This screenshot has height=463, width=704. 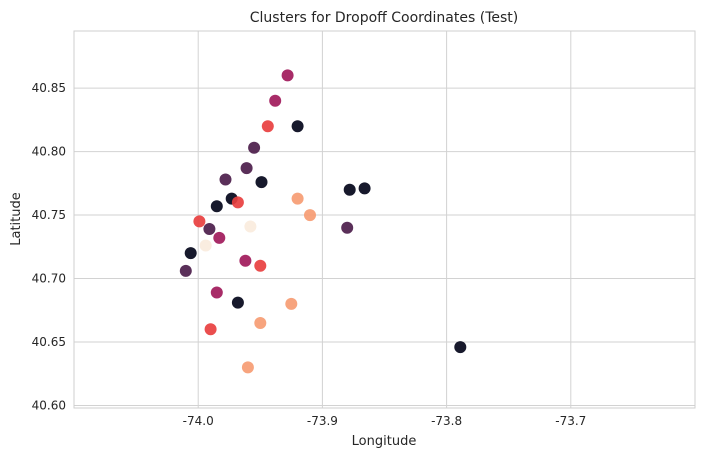 What do you see at coordinates (198, 421) in the screenshot?
I see `x-tick-label: -74.0` at bounding box center [198, 421].